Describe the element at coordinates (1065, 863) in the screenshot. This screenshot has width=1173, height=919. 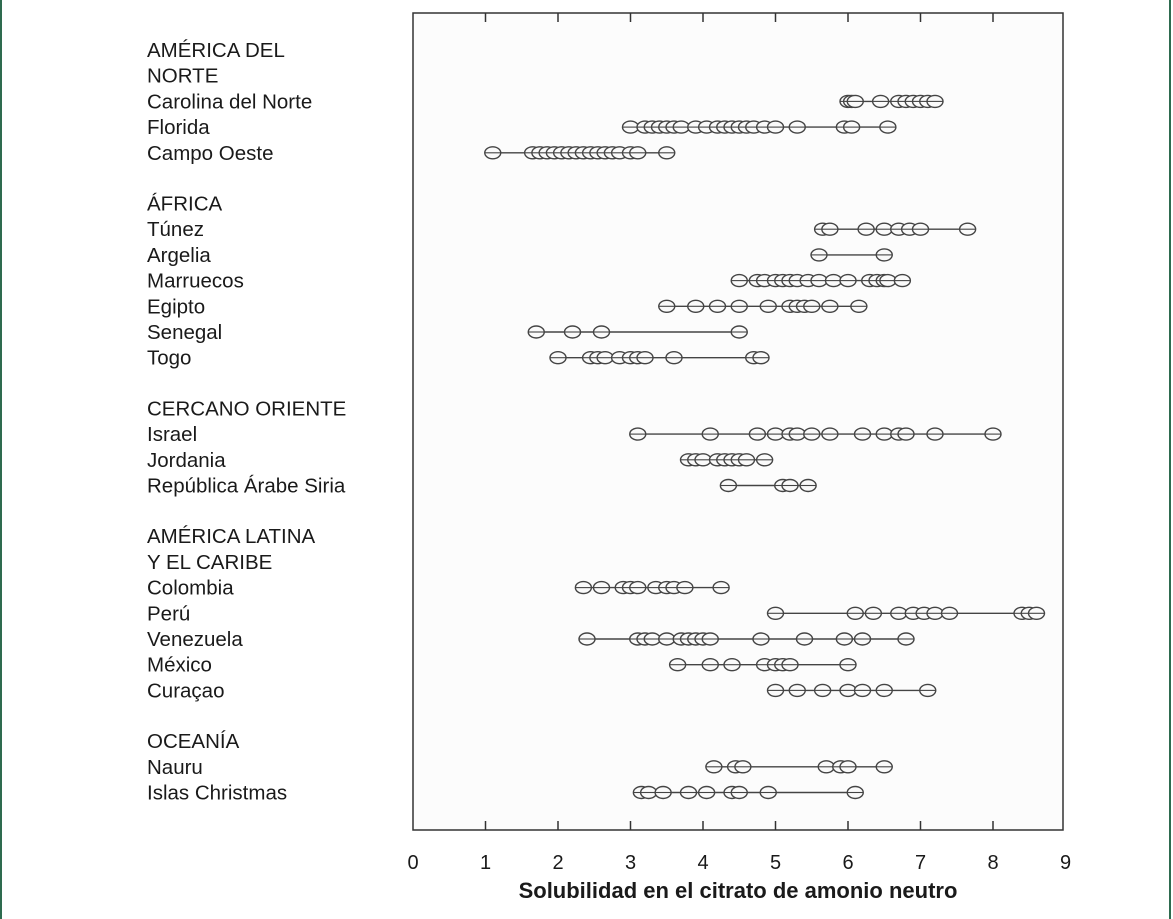
I see `x-tick-label: 9` at that location.